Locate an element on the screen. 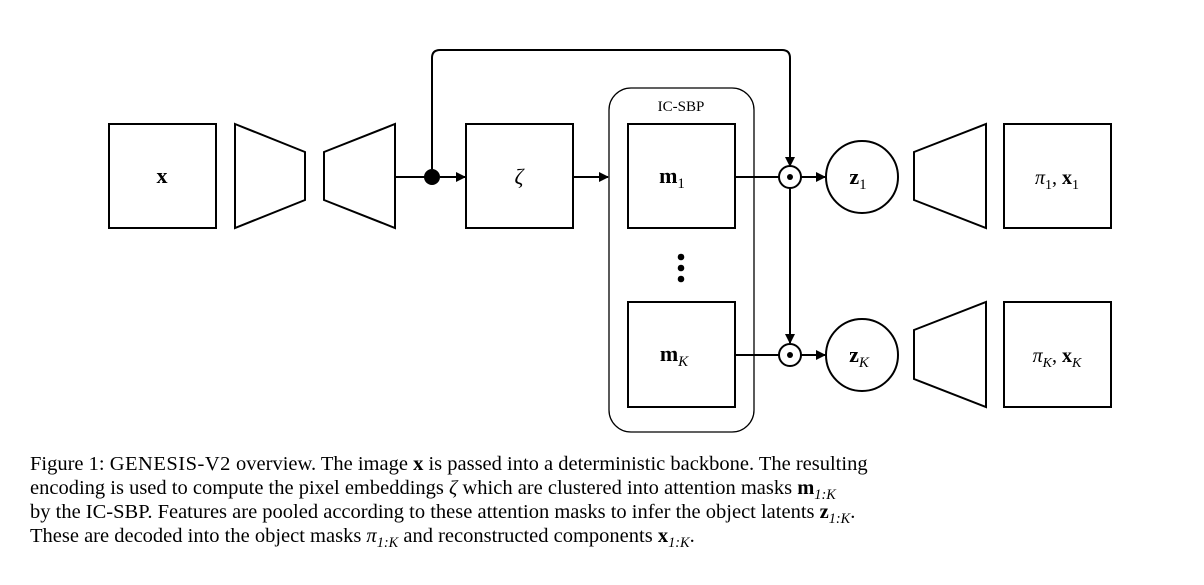  odot-first-center is located at coordinates (790, 177).